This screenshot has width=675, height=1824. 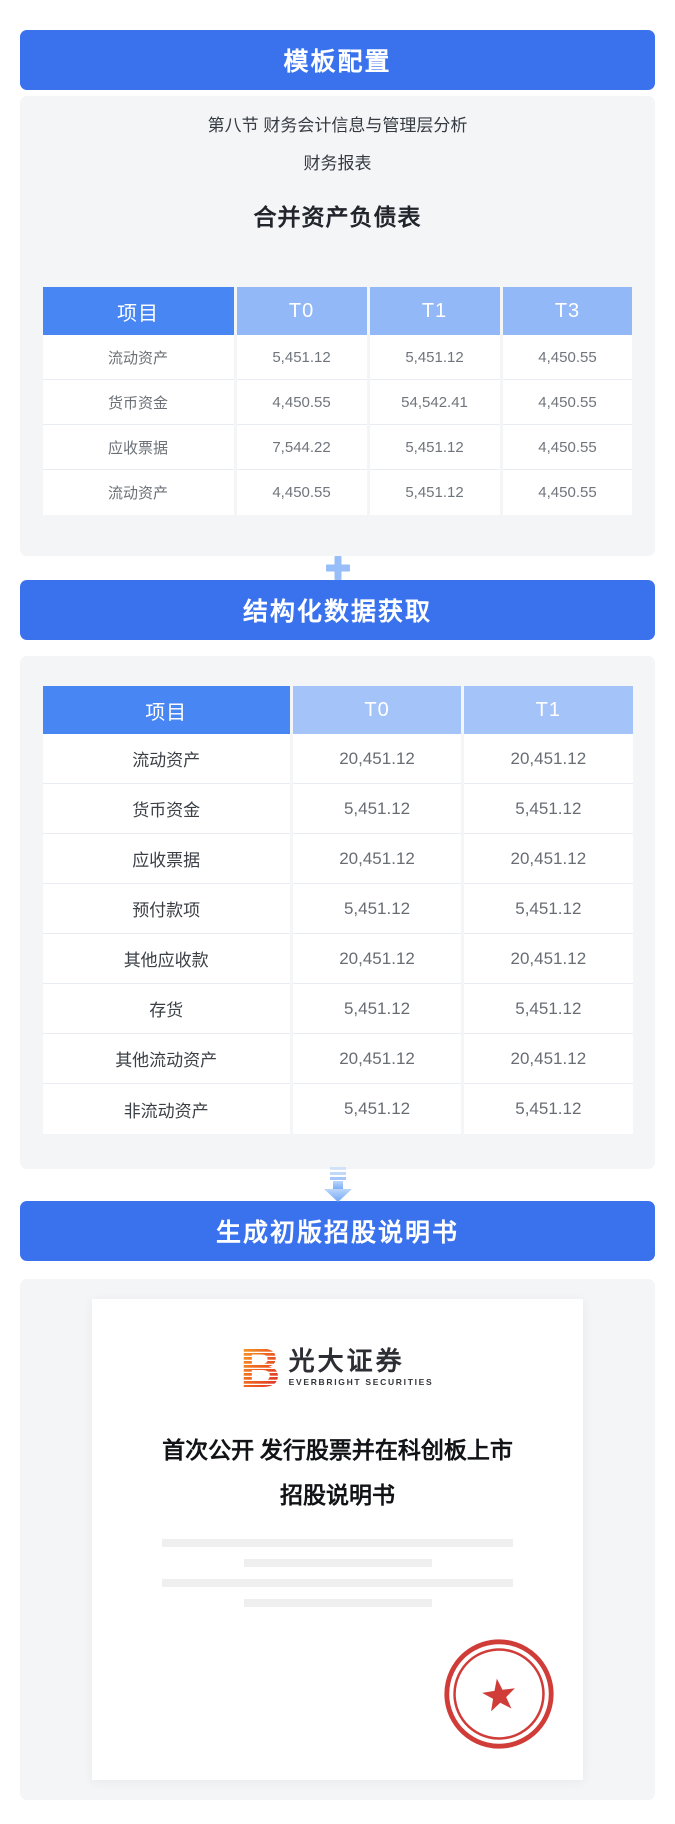 I want to click on arrow-down-icon, so click(x=337, y=1184).